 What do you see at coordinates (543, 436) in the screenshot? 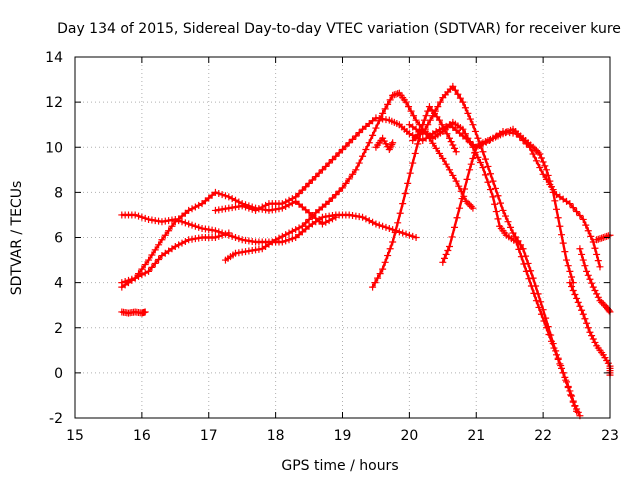
I see `x-tick-label: 22` at bounding box center [543, 436].